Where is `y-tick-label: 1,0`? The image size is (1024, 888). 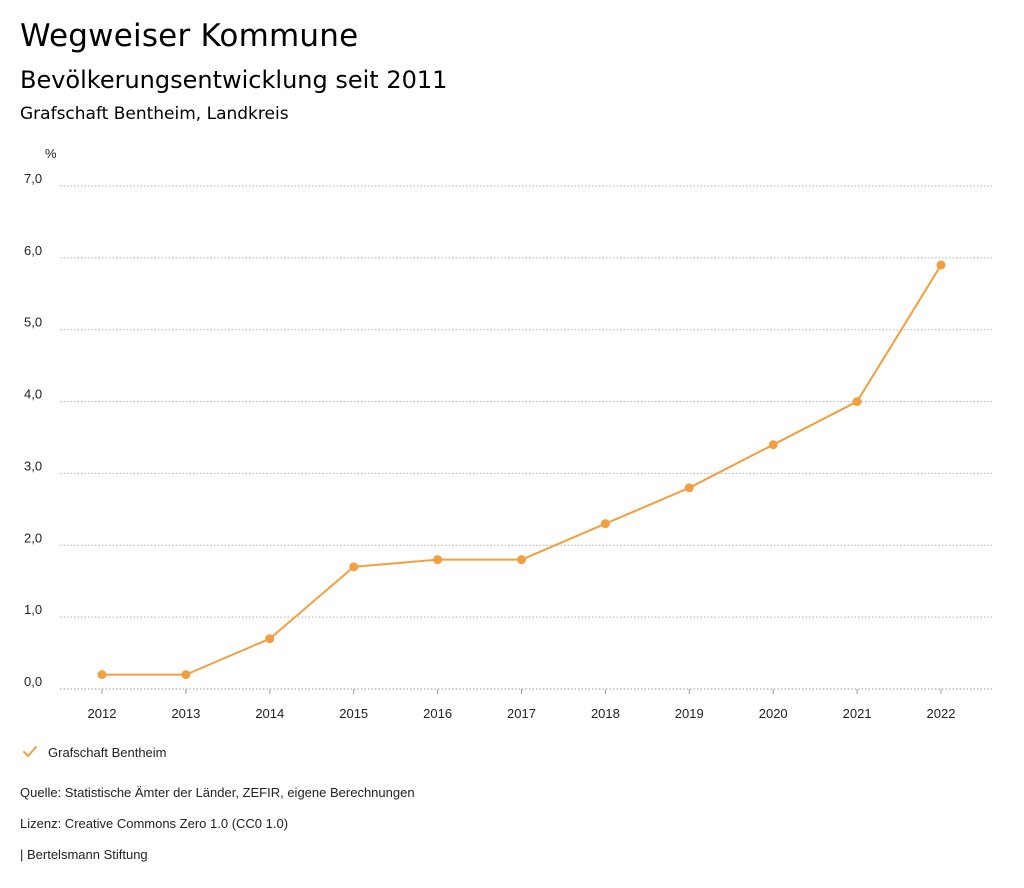 y-tick-label: 1,0 is located at coordinates (33, 609).